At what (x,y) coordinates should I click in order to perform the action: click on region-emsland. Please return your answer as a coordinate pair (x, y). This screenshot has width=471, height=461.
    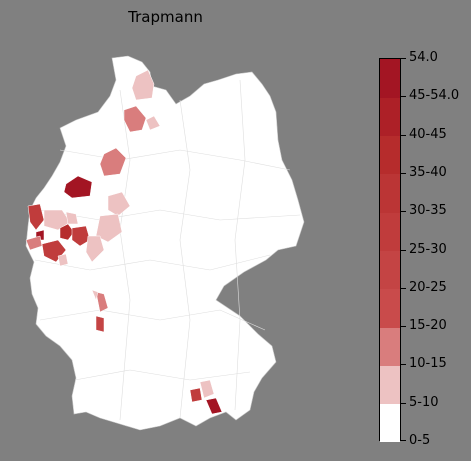
    Looking at the image, I should click on (113, 162).